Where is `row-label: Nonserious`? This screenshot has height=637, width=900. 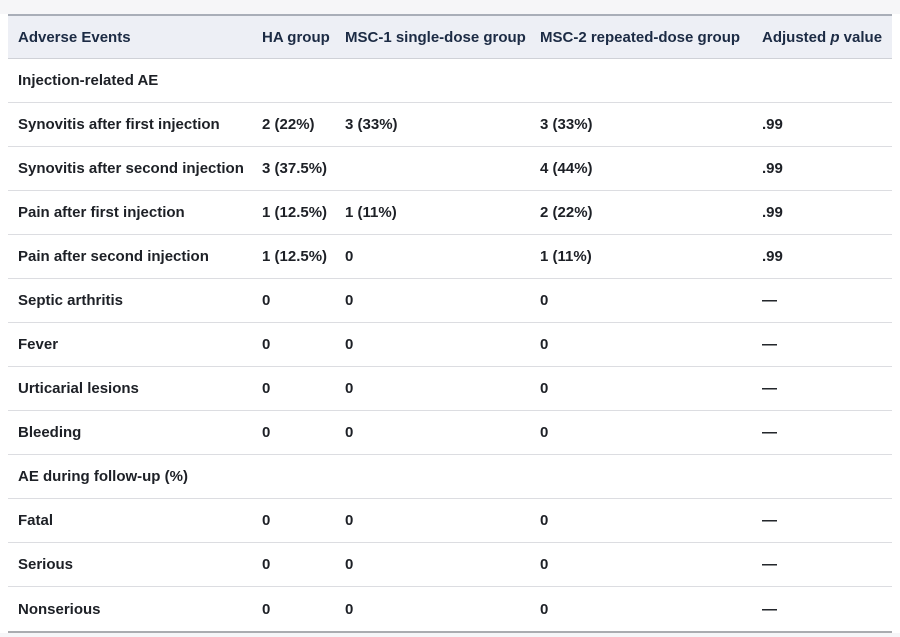
row-label: Nonserious is located at coordinates (59, 609).